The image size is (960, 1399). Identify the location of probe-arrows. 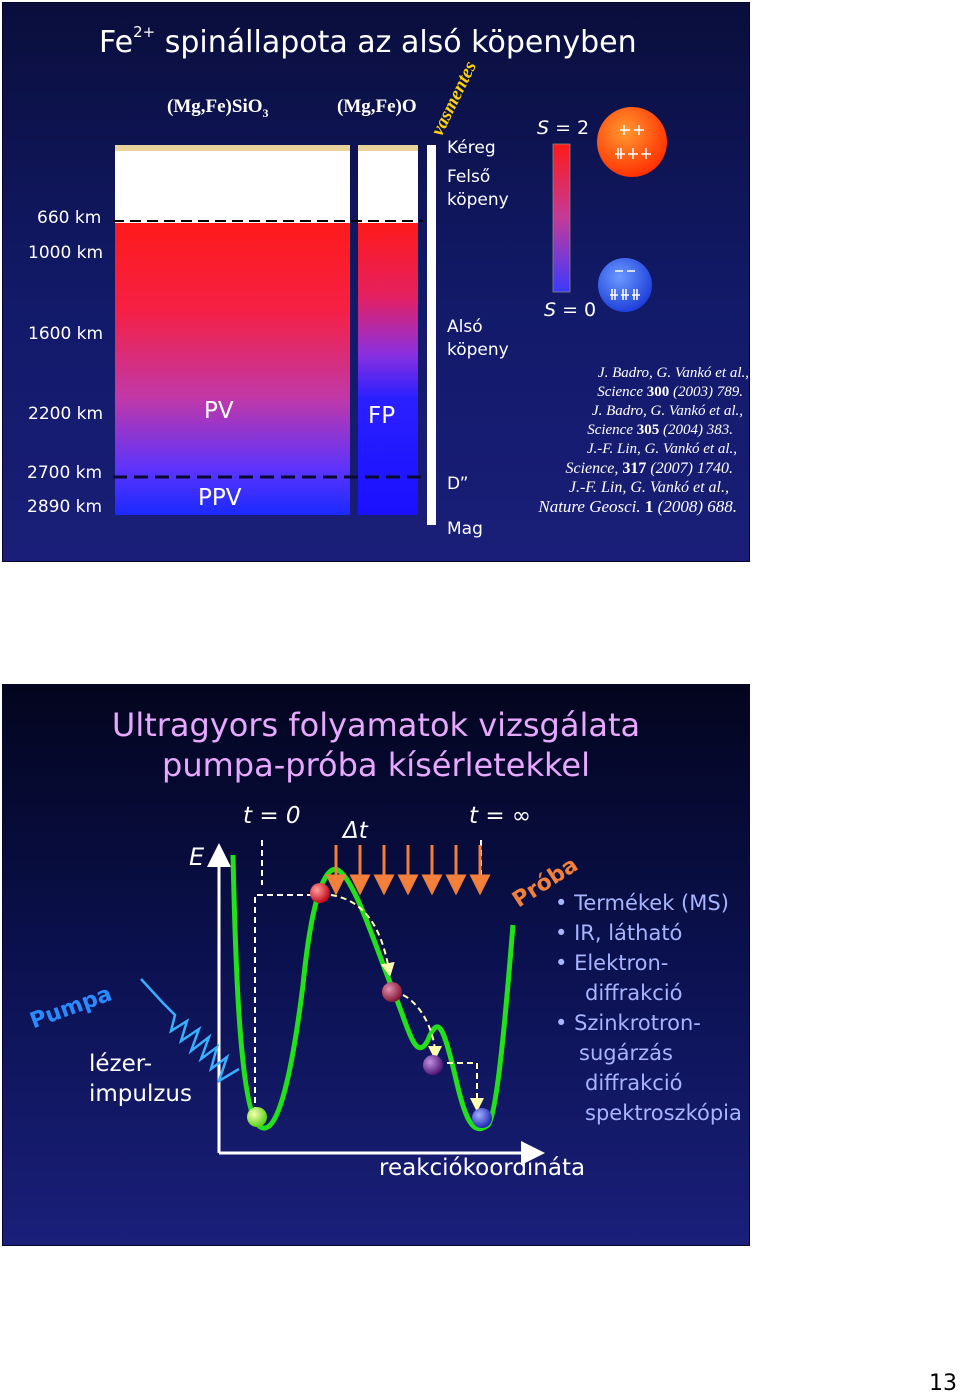
(408, 870).